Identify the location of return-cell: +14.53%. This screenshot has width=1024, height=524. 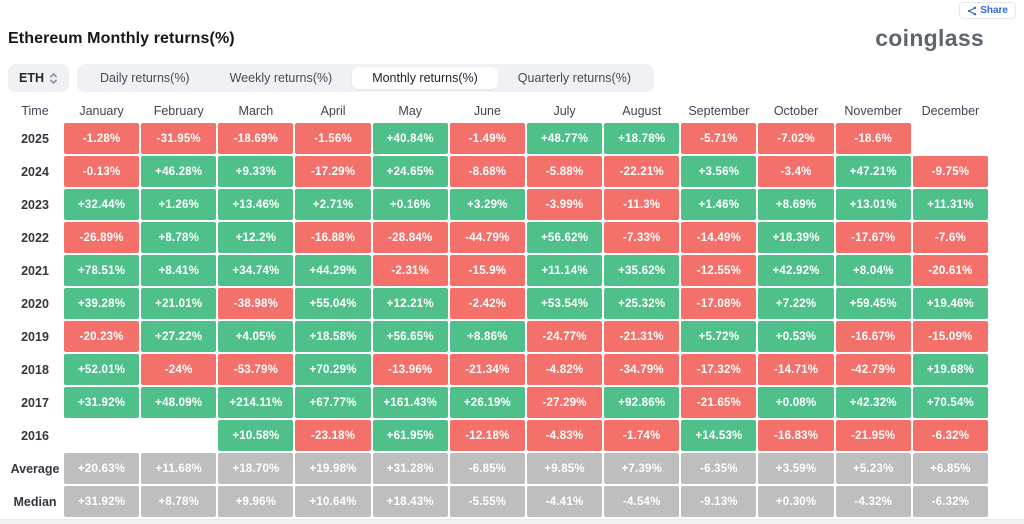
(719, 435).